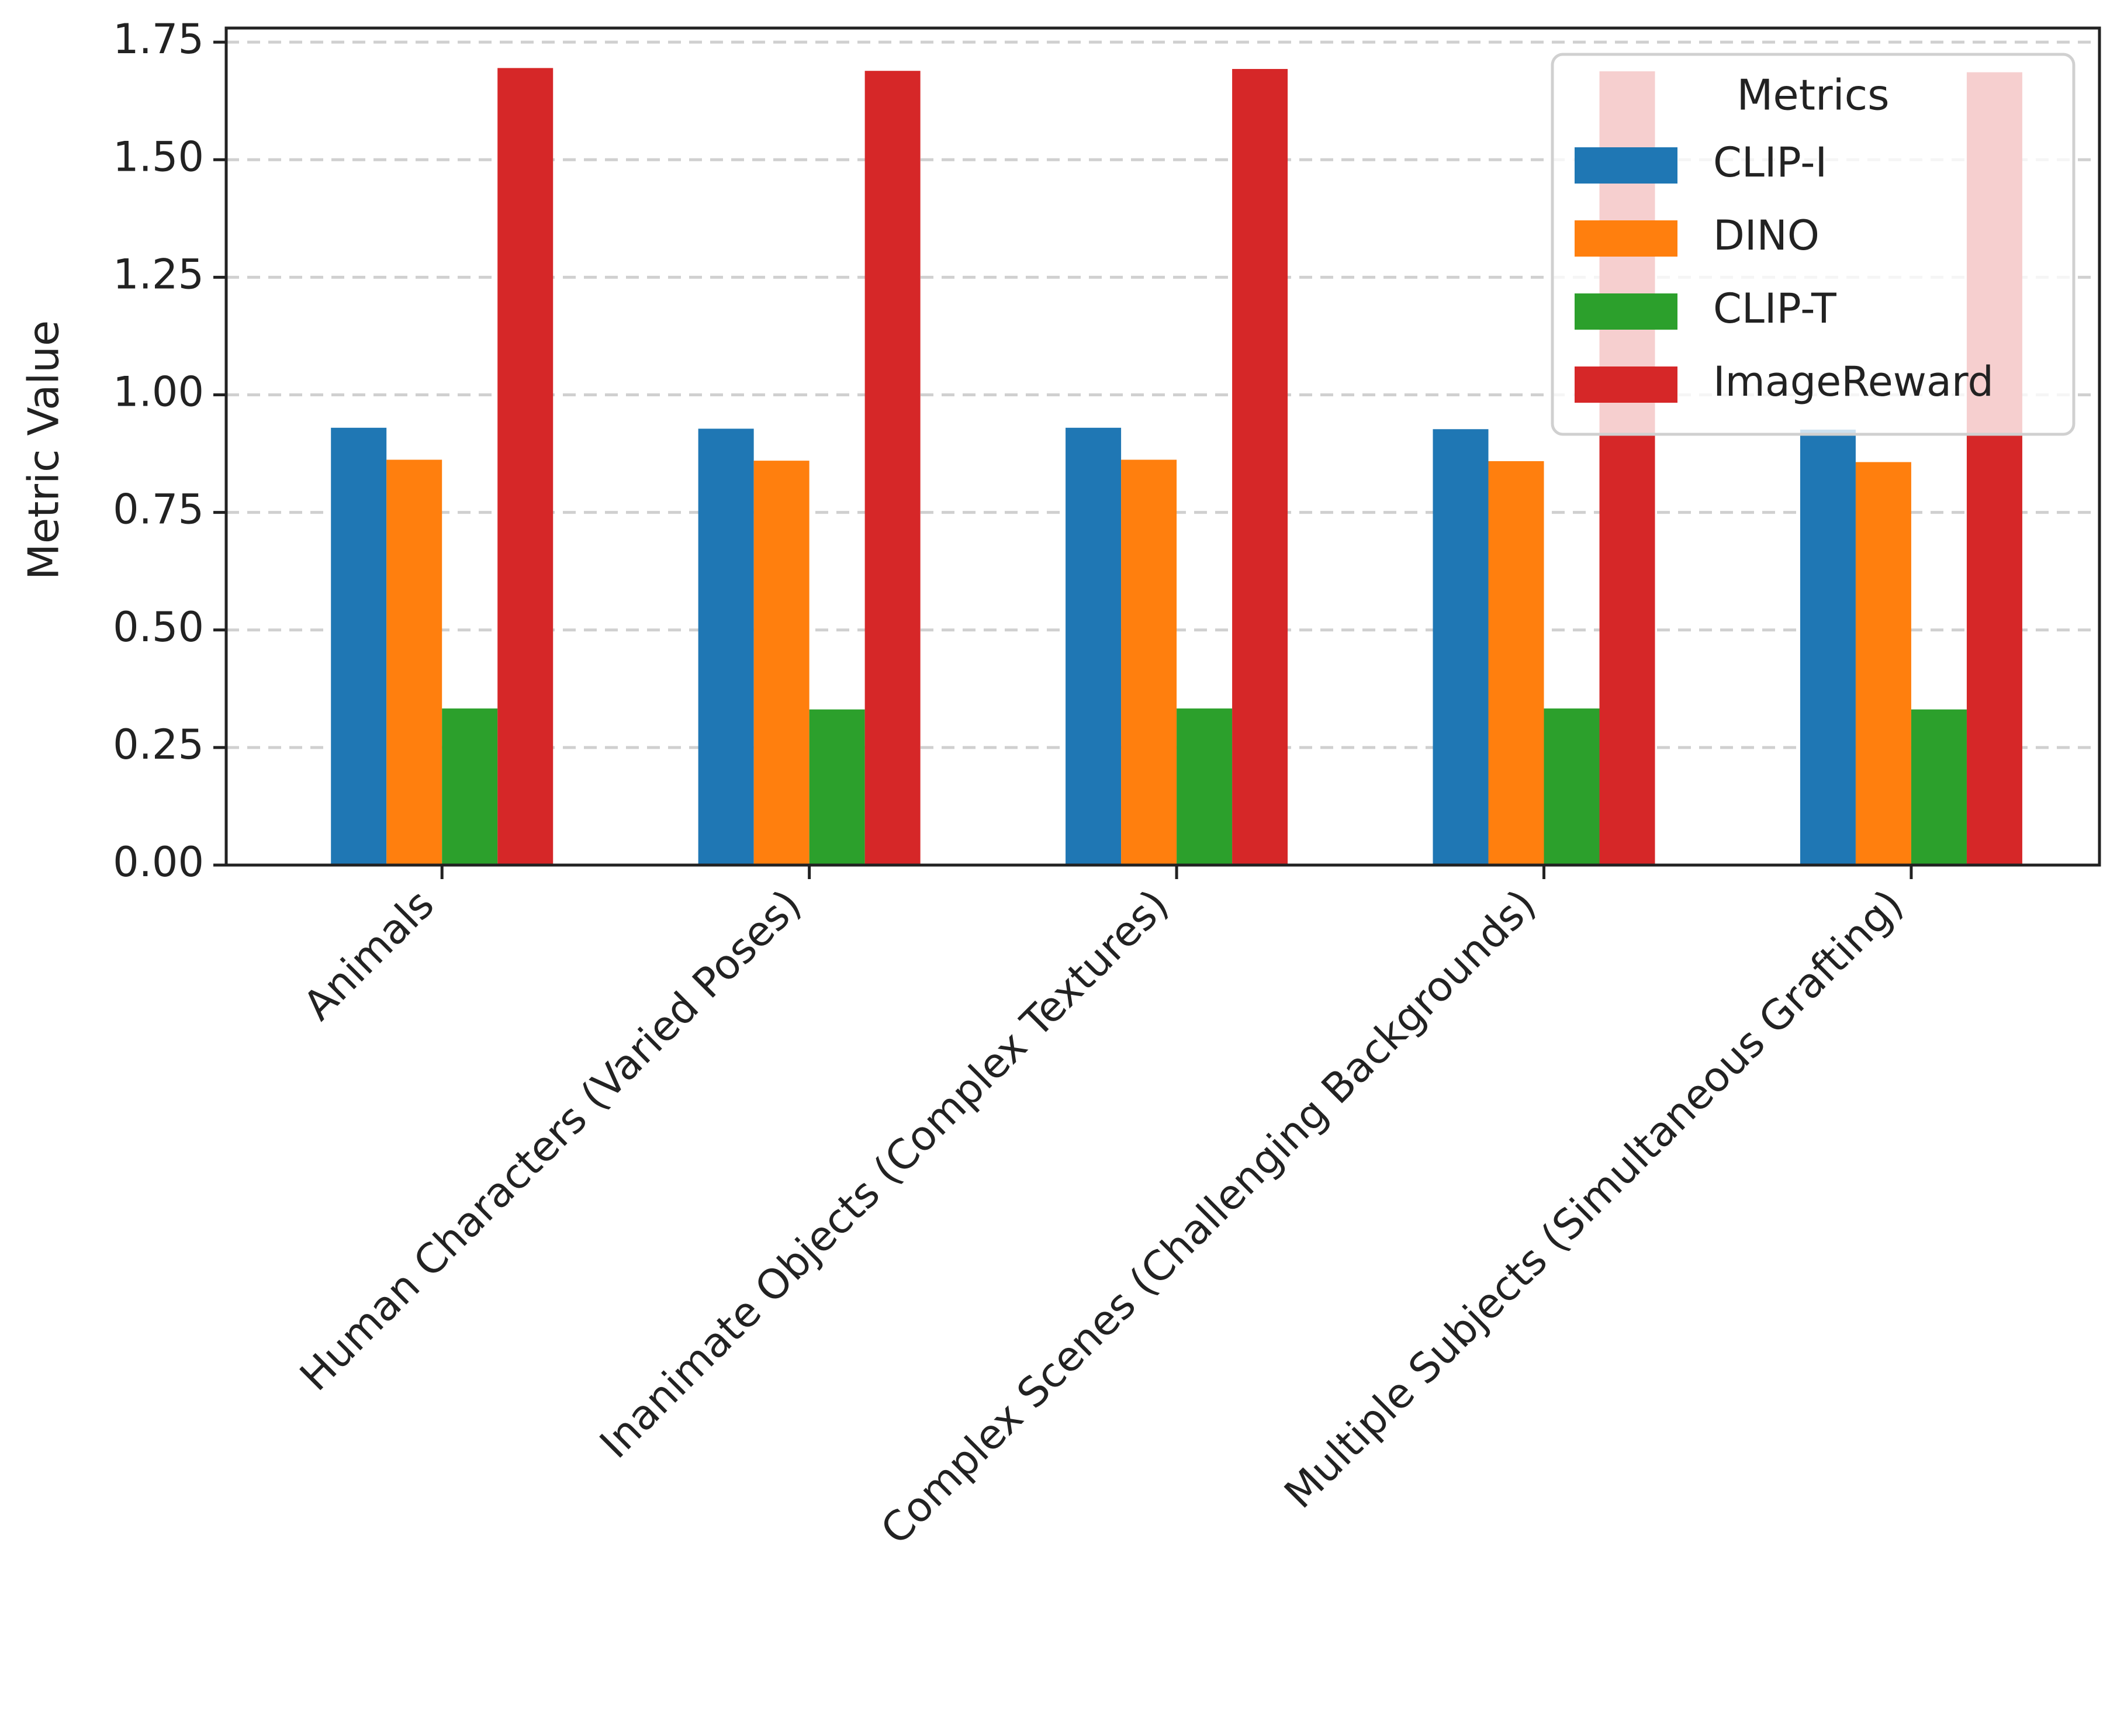 This screenshot has height=1736, width=2117. Describe the element at coordinates (43, 450) in the screenshot. I see `y-axis-label: Metric Value` at that location.